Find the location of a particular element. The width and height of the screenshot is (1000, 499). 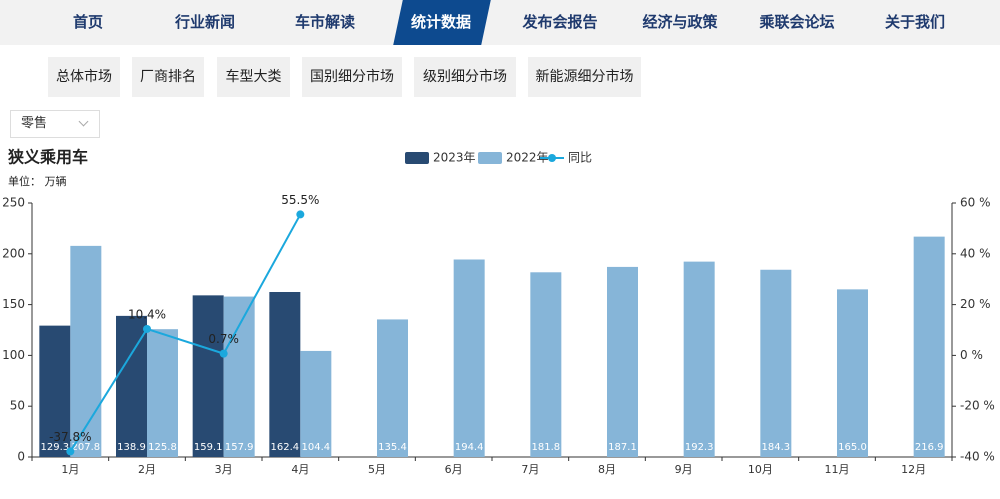

x-tick-label: 3月 is located at coordinates (224, 469).